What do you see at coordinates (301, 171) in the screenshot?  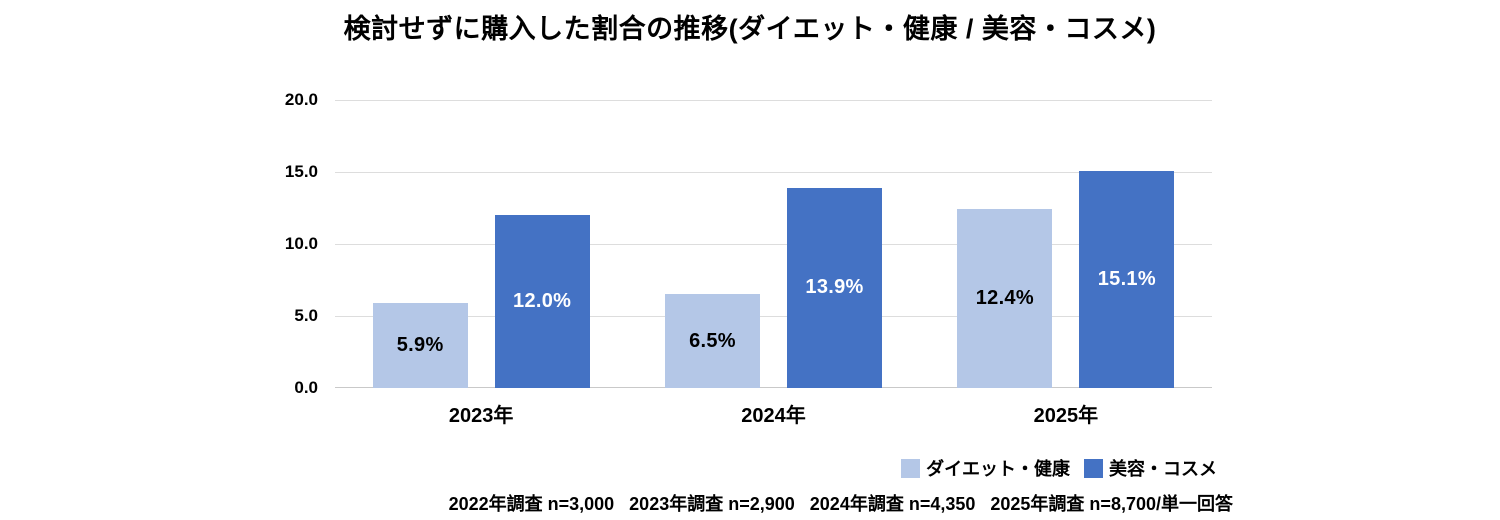 I see `y-axis-tick-label: 15.0` at bounding box center [301, 171].